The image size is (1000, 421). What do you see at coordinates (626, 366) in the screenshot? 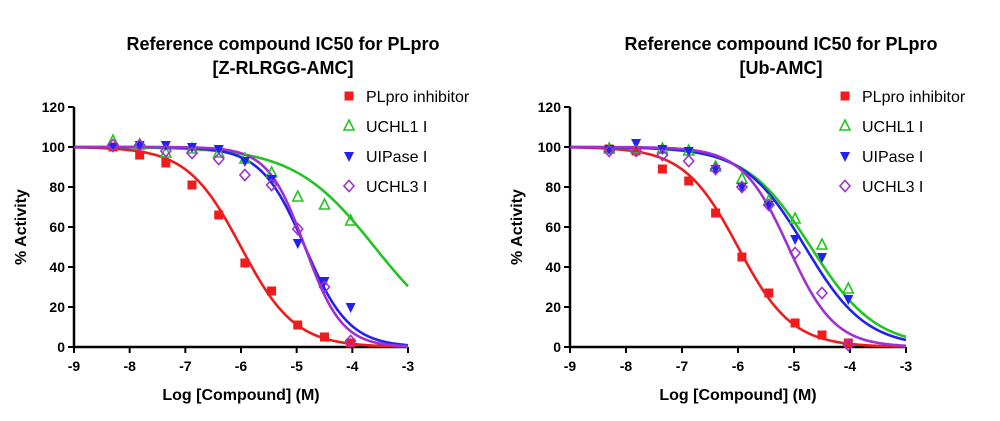
I see `x-tick-label: -8` at bounding box center [626, 366].